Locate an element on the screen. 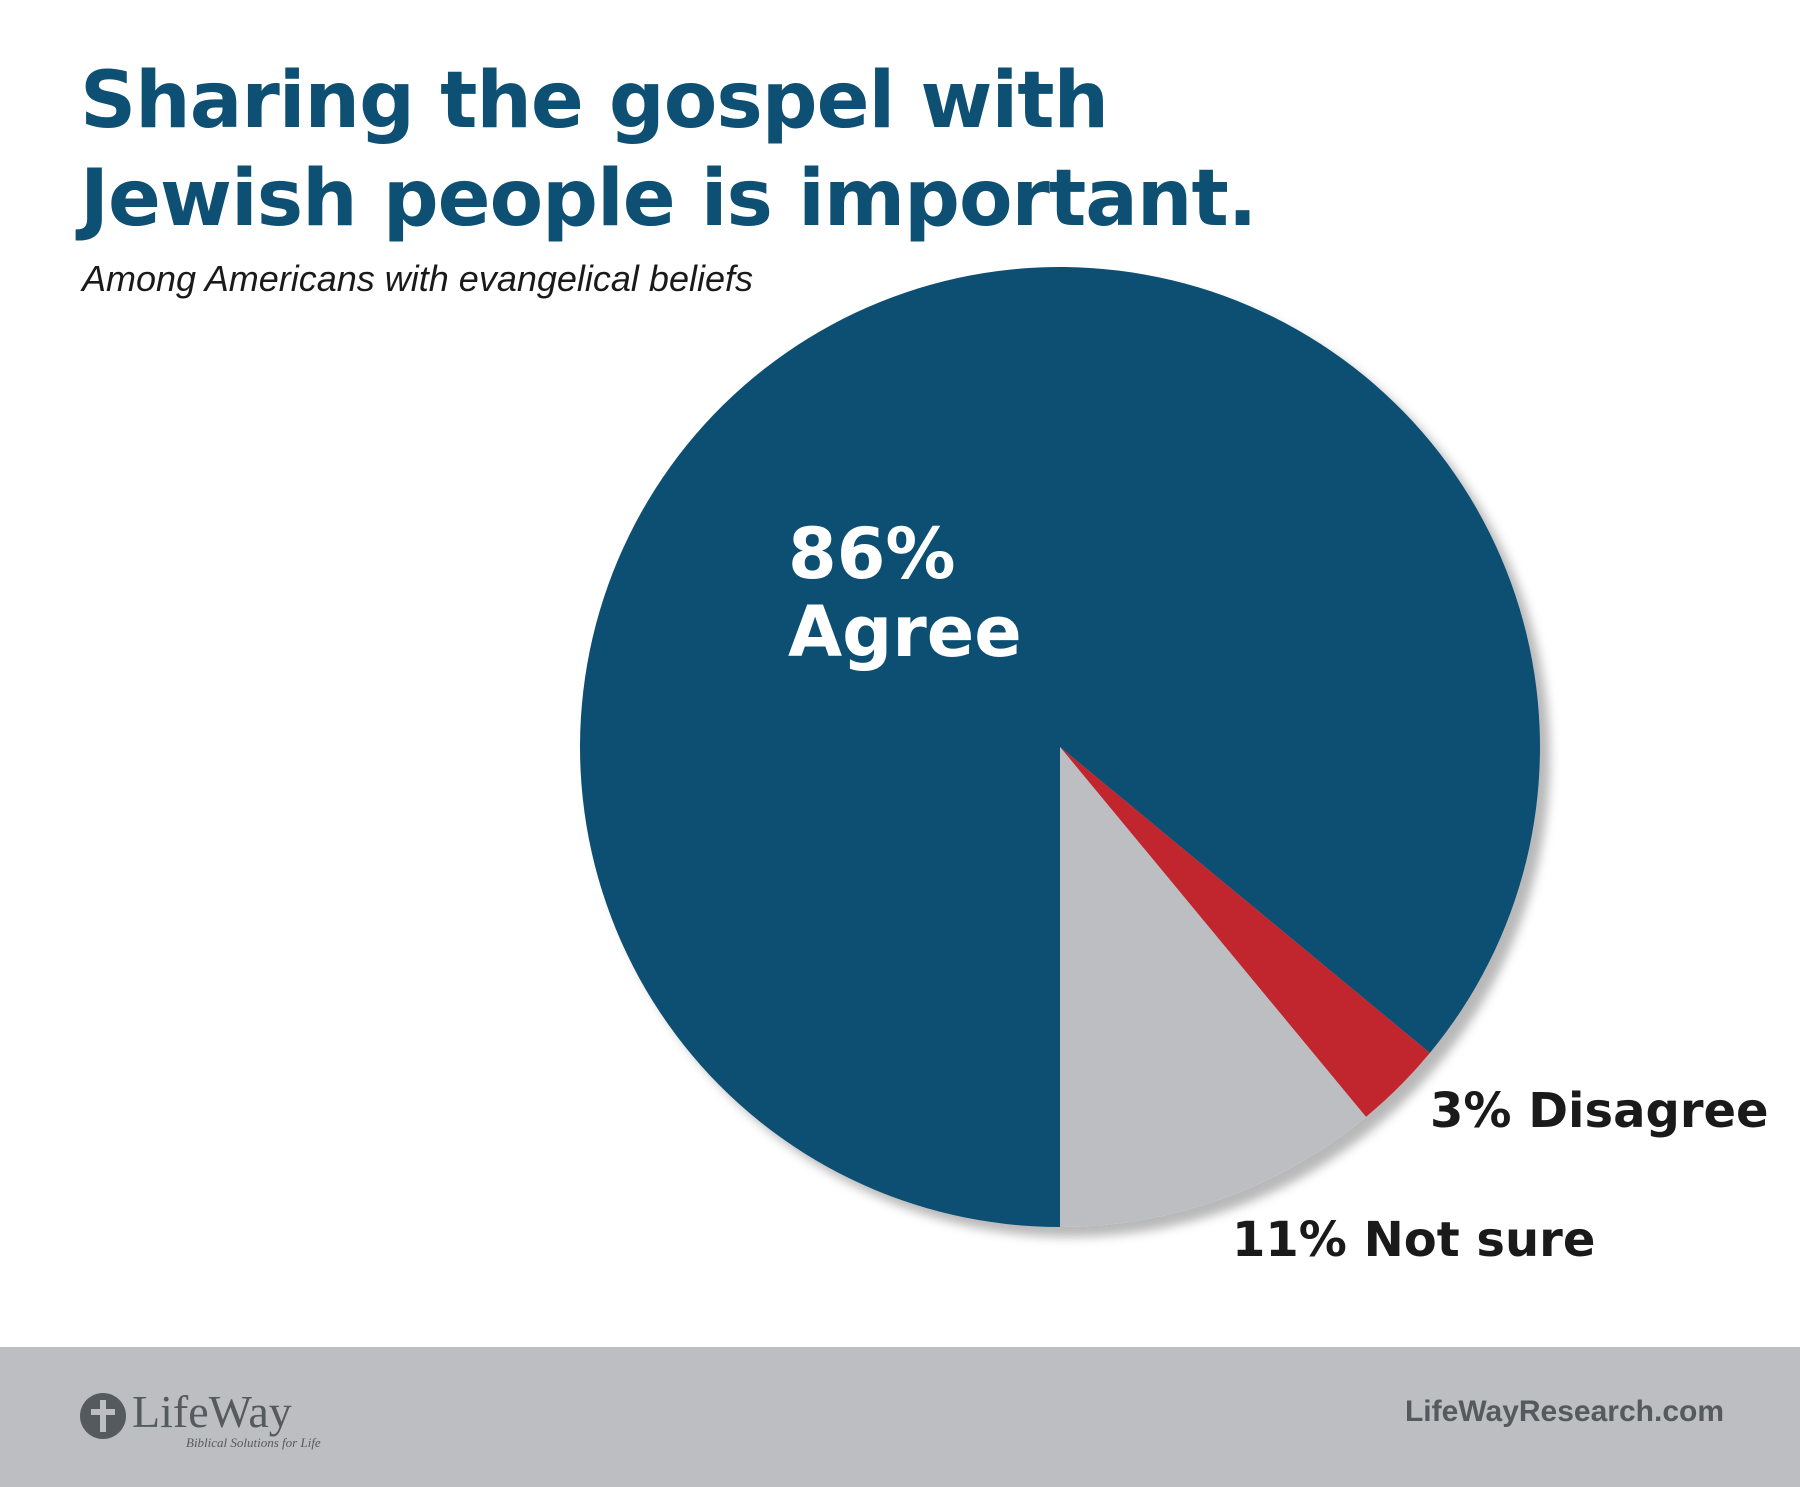 This screenshot has height=1487, width=1800. lifeway-logo: LifeWay Biblical Solutions for Life is located at coordinates (200, 1419).